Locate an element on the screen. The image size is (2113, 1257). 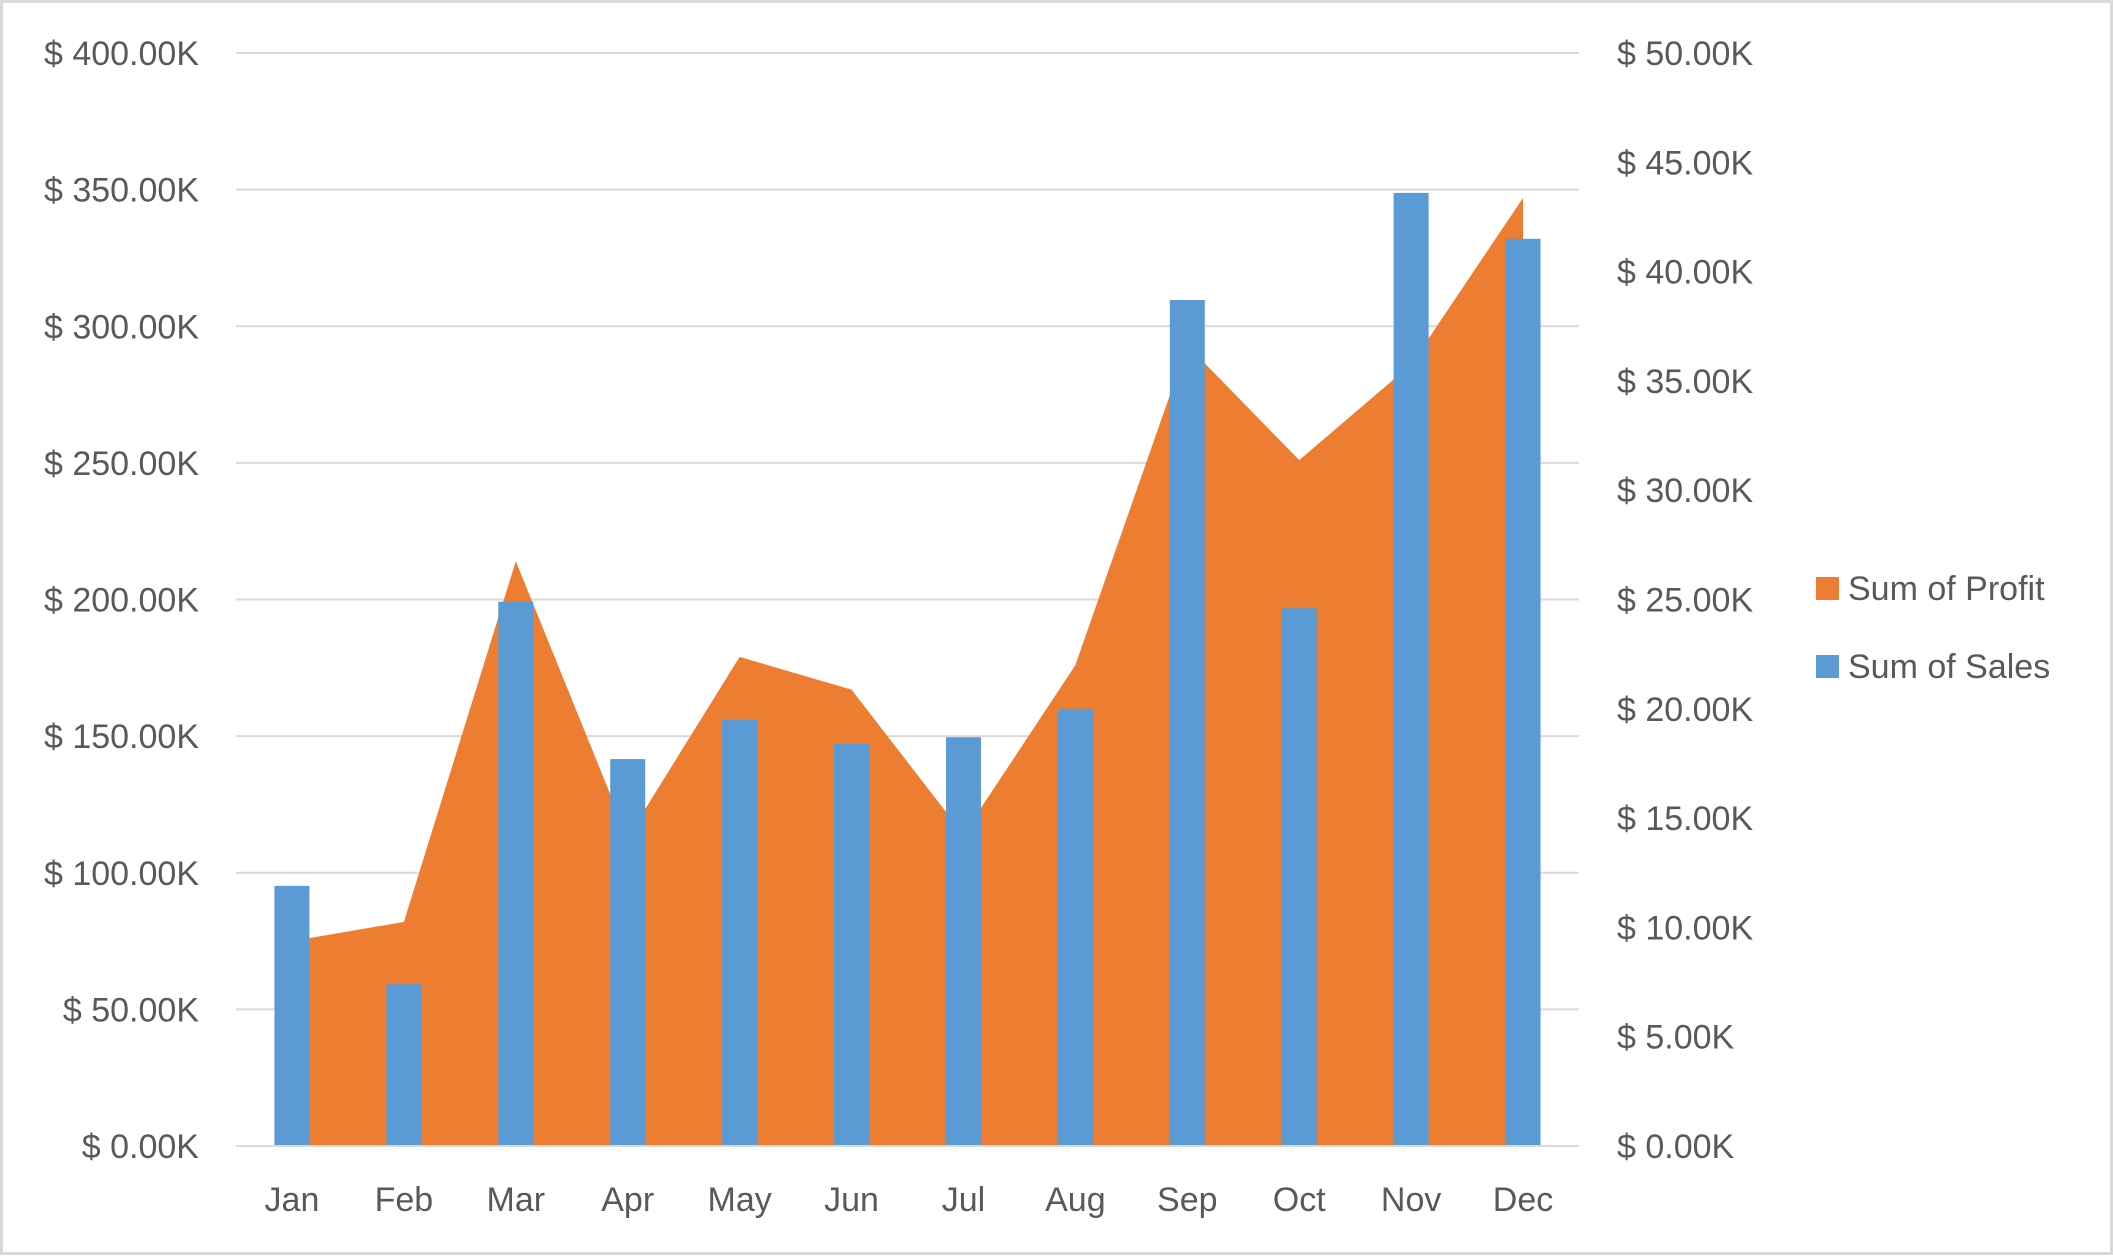
left-tick-label: $ 300.00K is located at coordinates (121, 327).